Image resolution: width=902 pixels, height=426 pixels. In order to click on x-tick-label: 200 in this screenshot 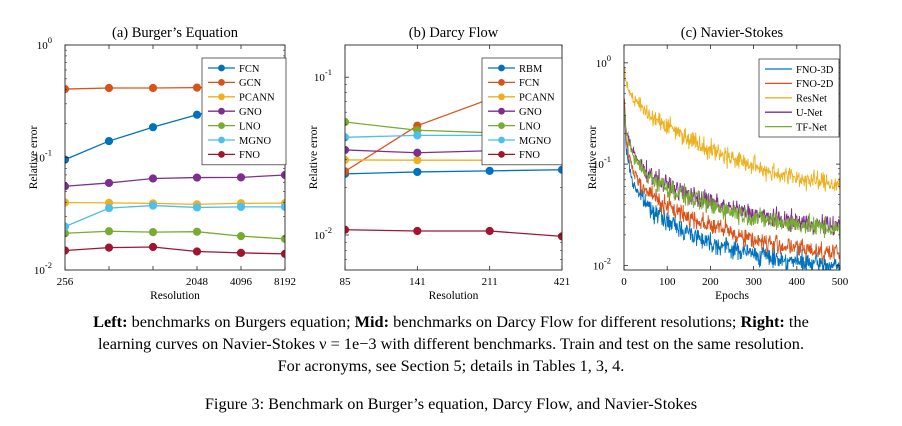, I will do `click(710, 282)`.